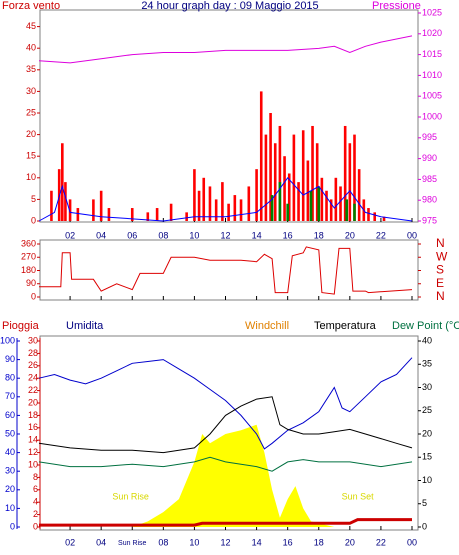 Image resolution: width=459 pixels, height=555 pixels. I want to click on x-tick-label: 04, so click(101, 235).